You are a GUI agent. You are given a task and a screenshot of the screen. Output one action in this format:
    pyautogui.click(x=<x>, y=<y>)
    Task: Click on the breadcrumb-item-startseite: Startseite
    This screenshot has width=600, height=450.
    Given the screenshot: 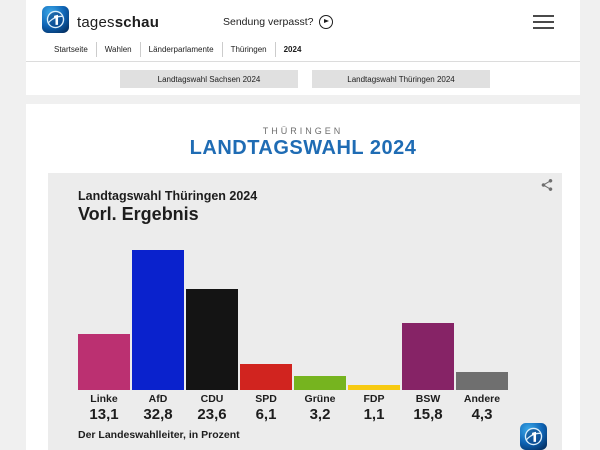 What is the action you would take?
    pyautogui.click(x=71, y=49)
    